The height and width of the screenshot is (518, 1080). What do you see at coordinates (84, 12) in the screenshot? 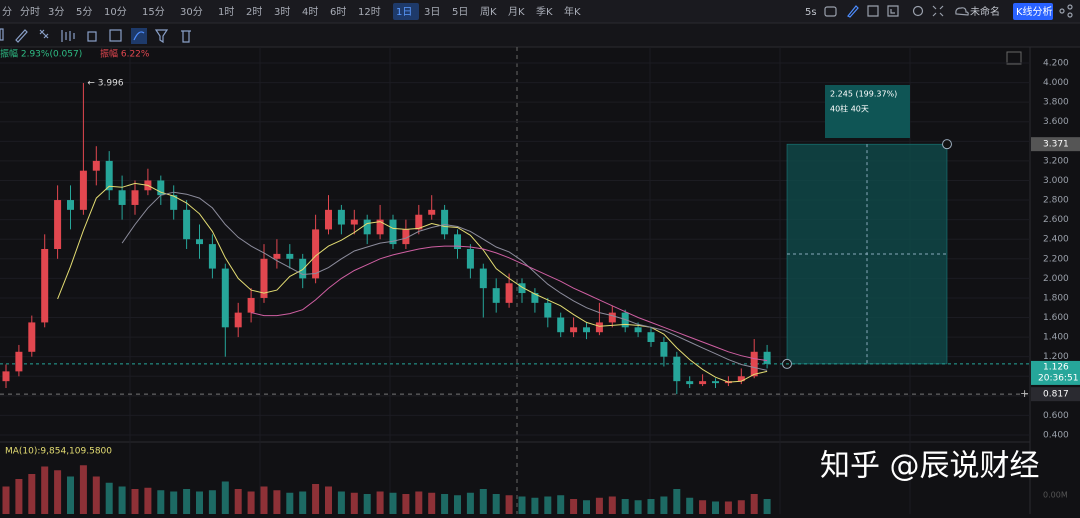
I see `interval-button: 5分` at bounding box center [84, 12].